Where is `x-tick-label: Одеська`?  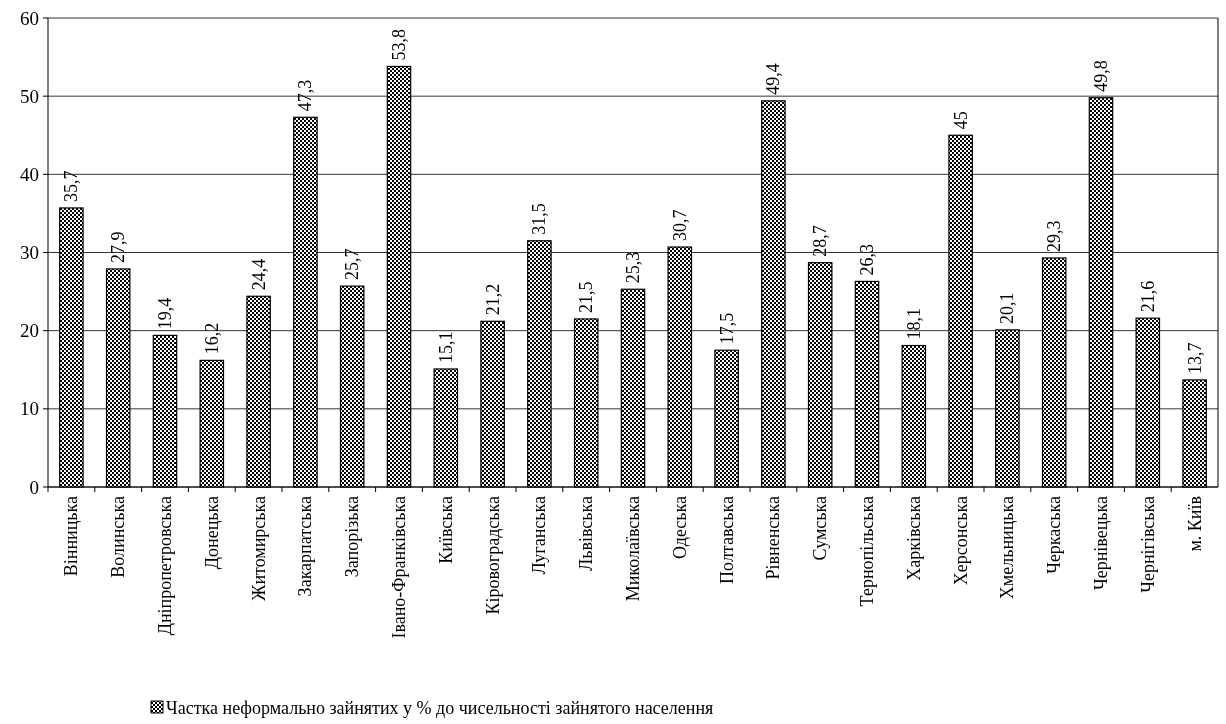 x-tick-label: Одеська is located at coordinates (679, 528).